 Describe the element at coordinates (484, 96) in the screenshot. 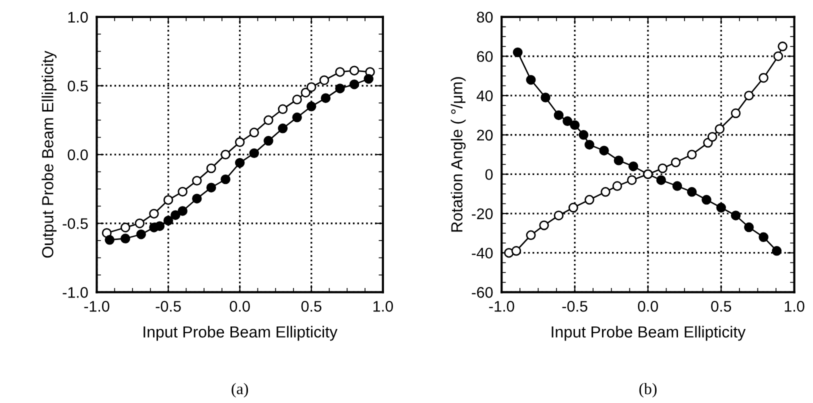

I see `y-tick-label: 40` at that location.